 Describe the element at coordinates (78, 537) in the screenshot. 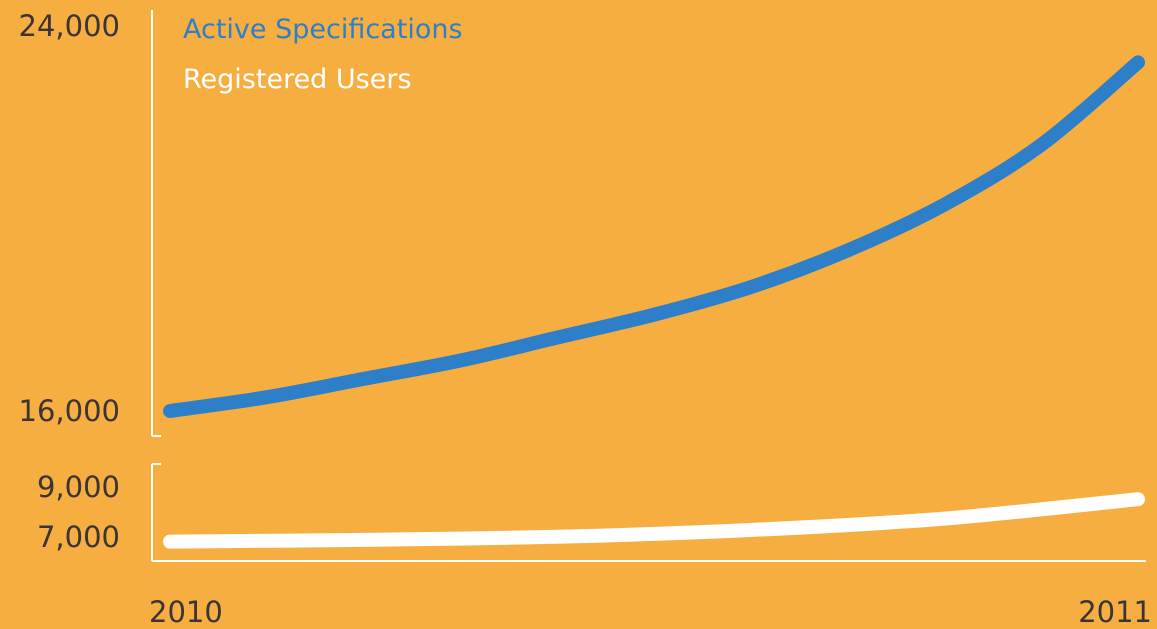

I see `y-tick-label: 7,000` at that location.